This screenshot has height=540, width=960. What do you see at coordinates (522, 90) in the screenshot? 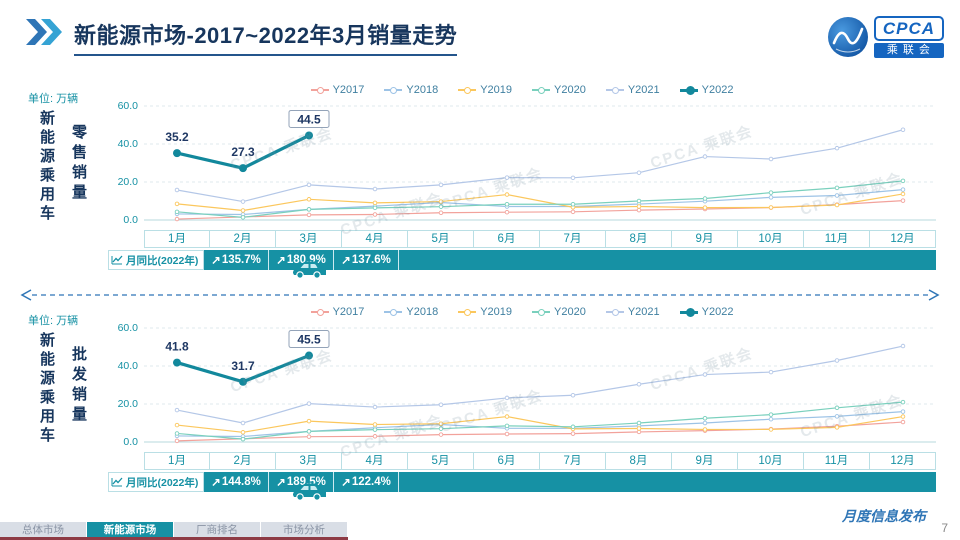
I see `legend: Y2017 Y2018 Y2019 Y2020 Y2021 Y2022` at bounding box center [522, 90].